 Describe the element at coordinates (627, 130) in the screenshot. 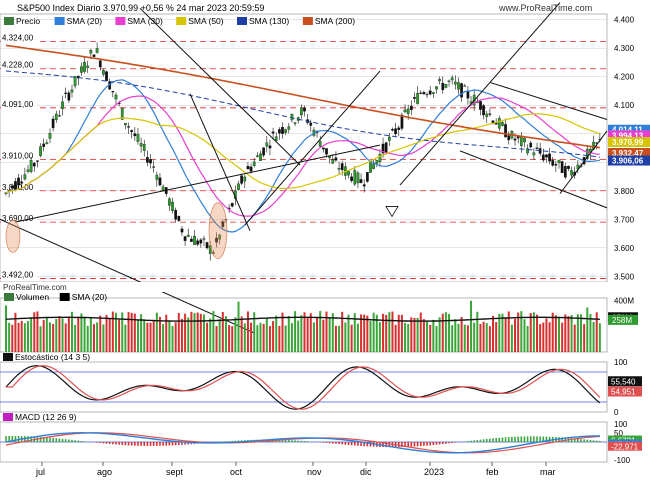

I see `value-badge-text: 4.014,11` at that location.